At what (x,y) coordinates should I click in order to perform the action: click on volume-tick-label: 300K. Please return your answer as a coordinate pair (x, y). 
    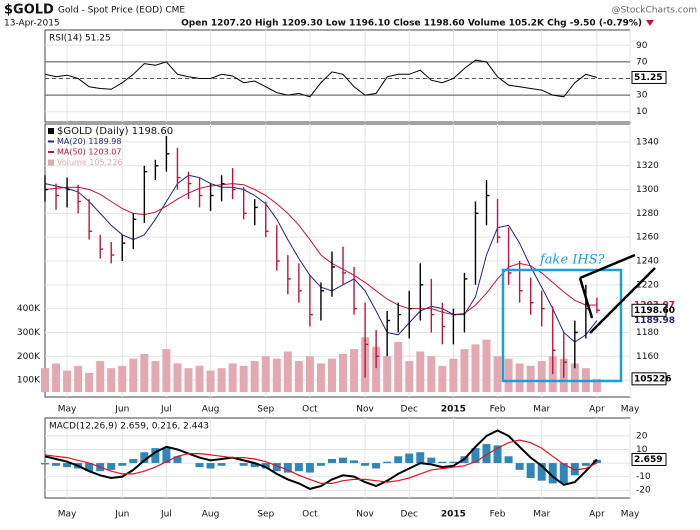
    Looking at the image, I should click on (29, 333).